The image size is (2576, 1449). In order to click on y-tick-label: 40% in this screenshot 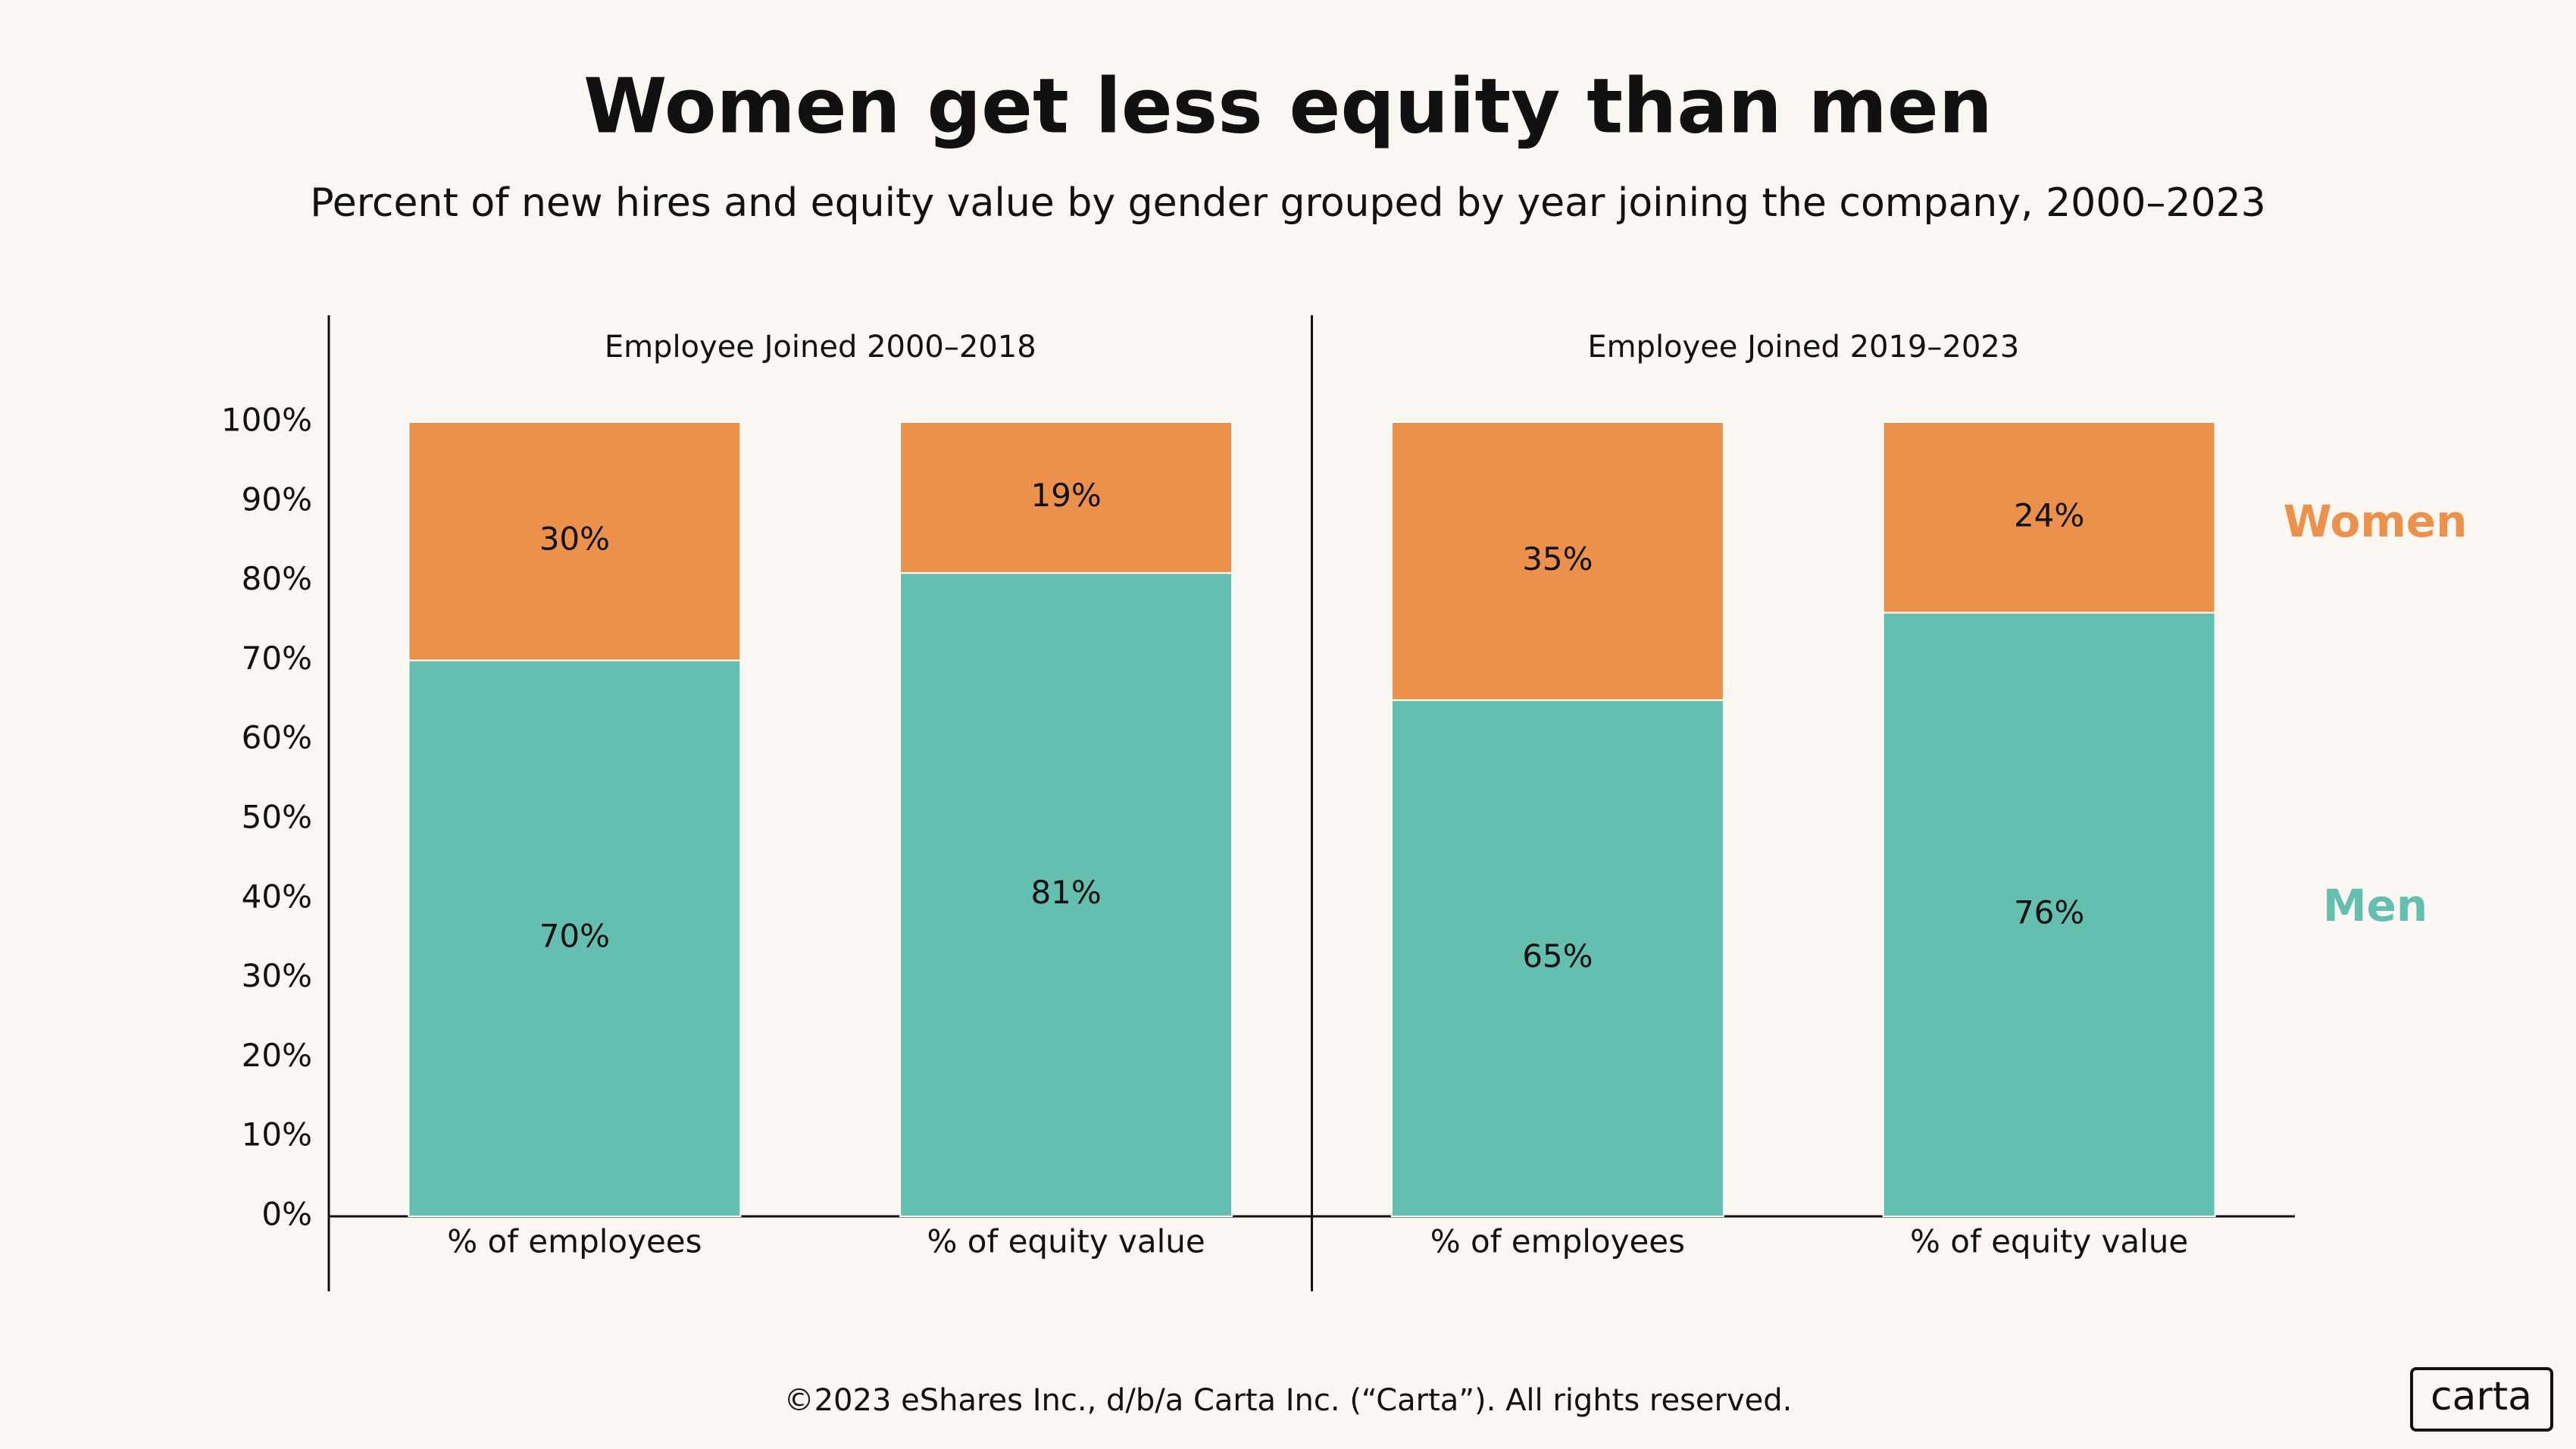, I will do `click(277, 896)`.